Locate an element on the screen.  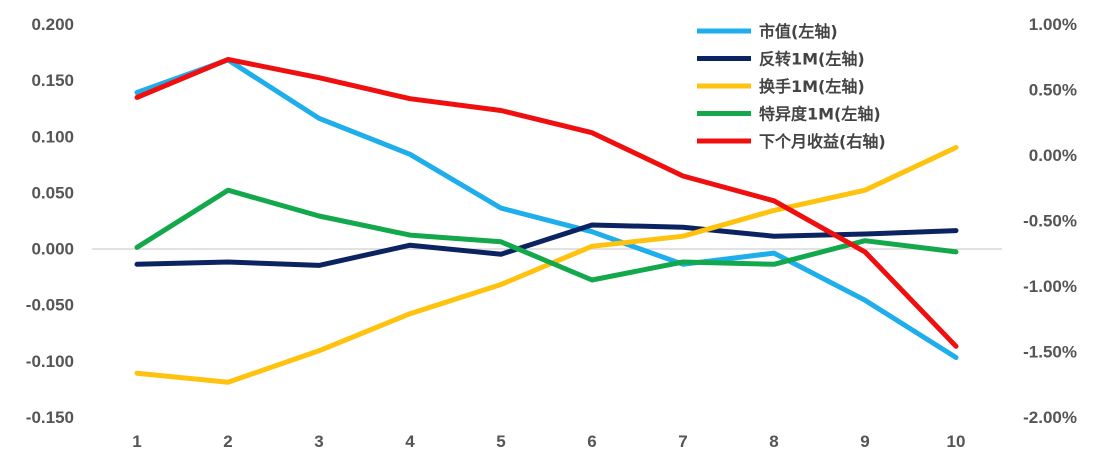
legend-label: 市值(左轴) is located at coordinates (798, 31).